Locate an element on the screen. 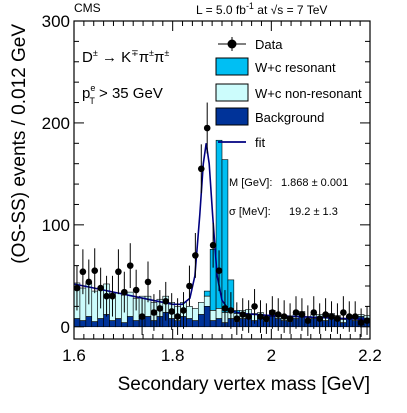 The image size is (407, 413). y-tick-label: 0 is located at coordinates (65, 327).